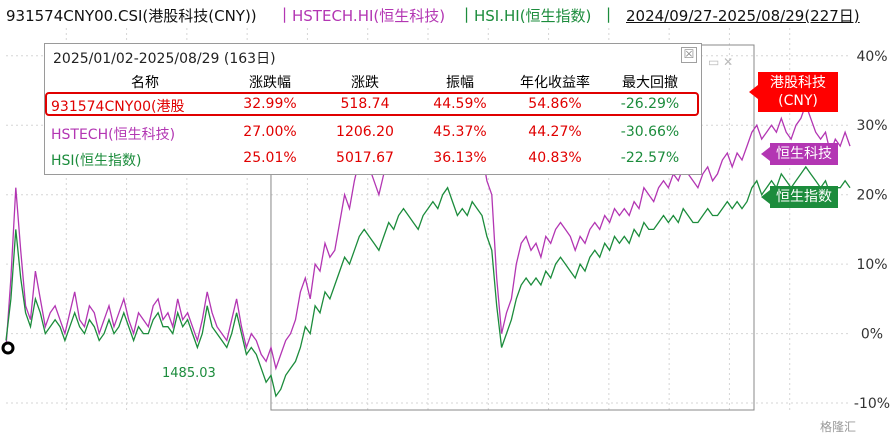 This screenshot has height=442, width=896. What do you see at coordinates (369, 16) in the screenshot?
I see `title-hstech: HSTECH.HI(恒生科技)` at bounding box center [369, 16].